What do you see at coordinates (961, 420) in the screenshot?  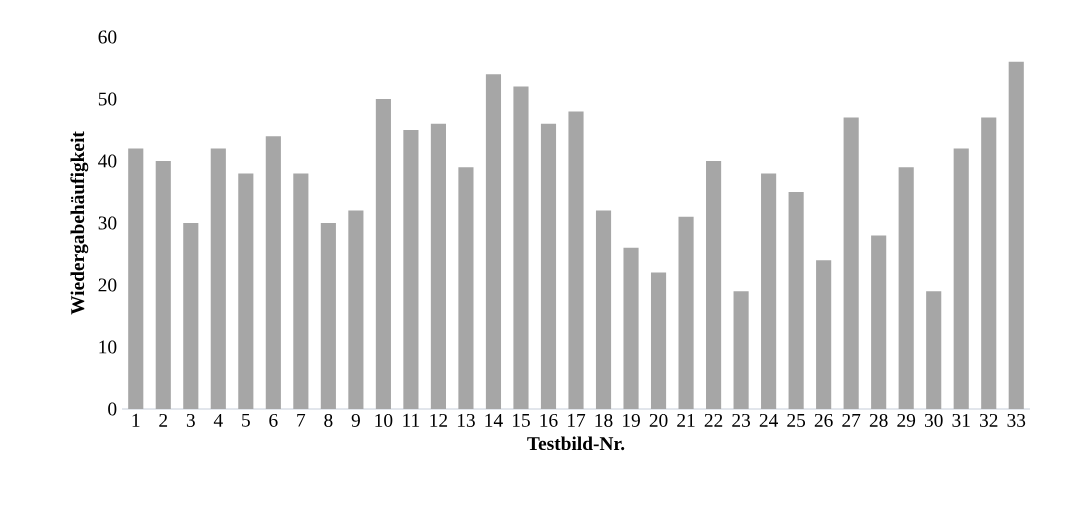 I see `x-tick-label: 31` at bounding box center [961, 420].